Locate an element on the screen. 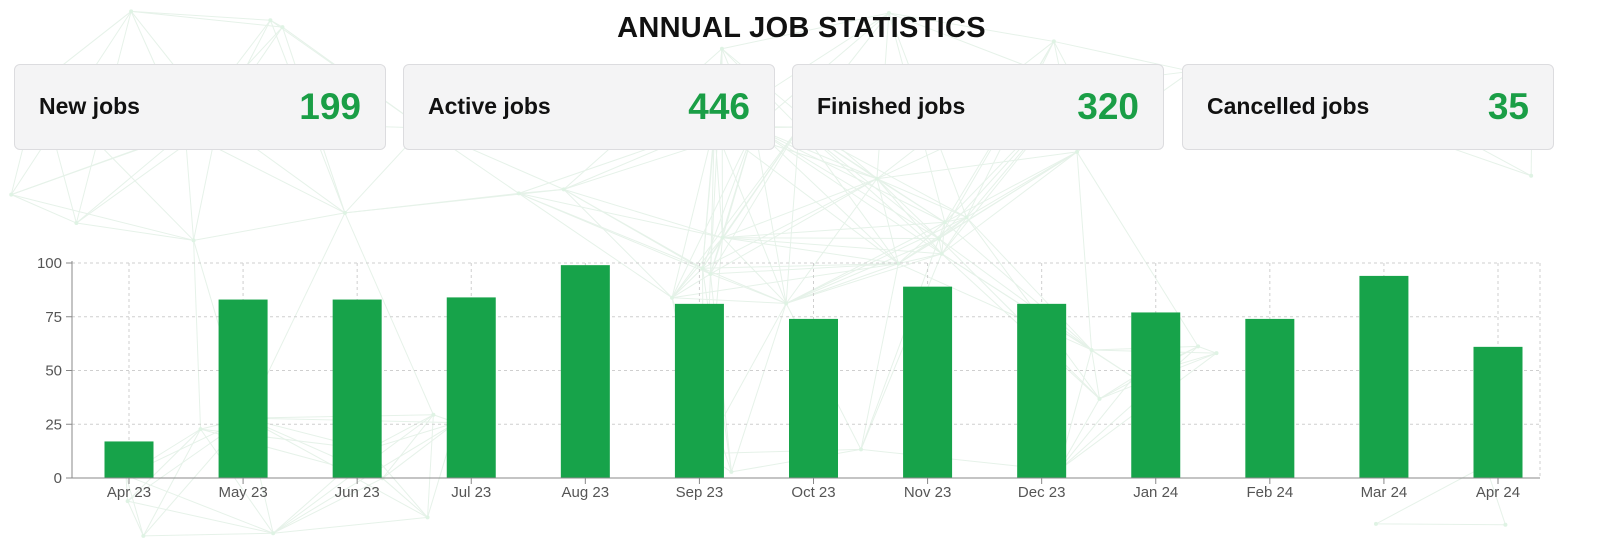 This screenshot has width=1603, height=541. x-tick-label: Jun 23 is located at coordinates (357, 492).